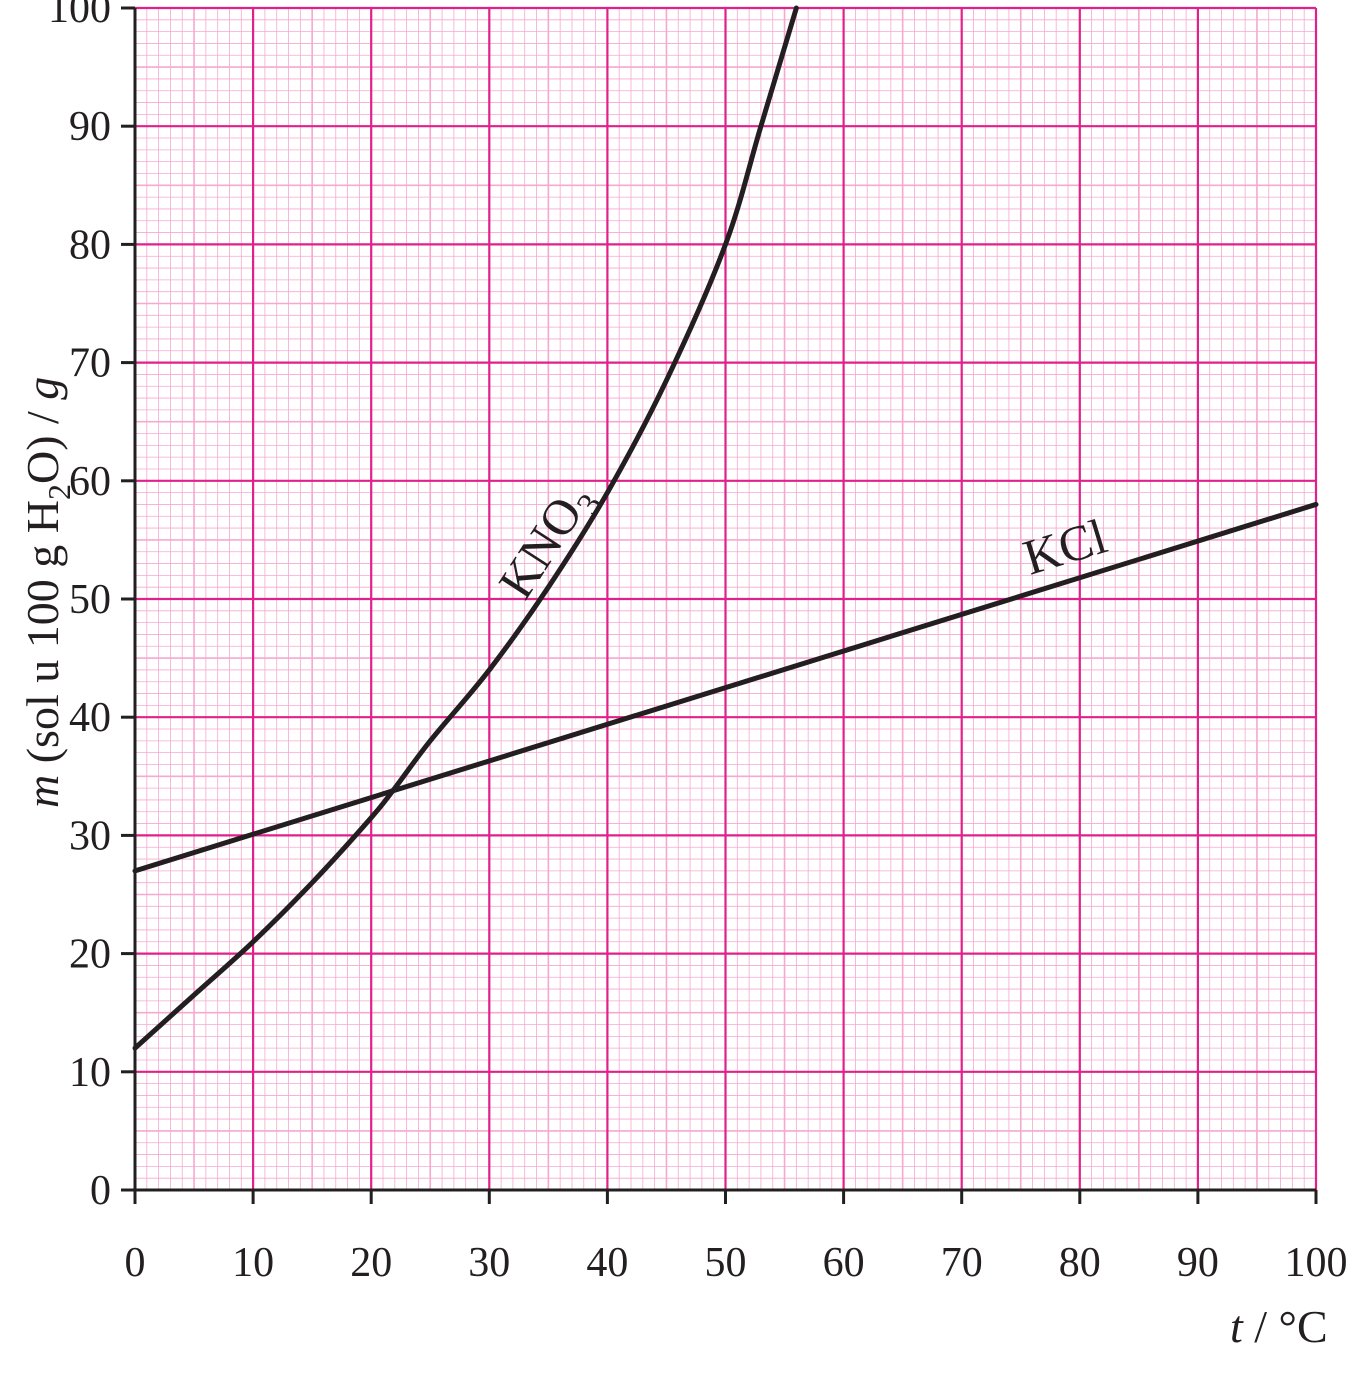  Describe the element at coordinates (371, 1263) in the screenshot. I see `x-tick-label: 20` at that location.